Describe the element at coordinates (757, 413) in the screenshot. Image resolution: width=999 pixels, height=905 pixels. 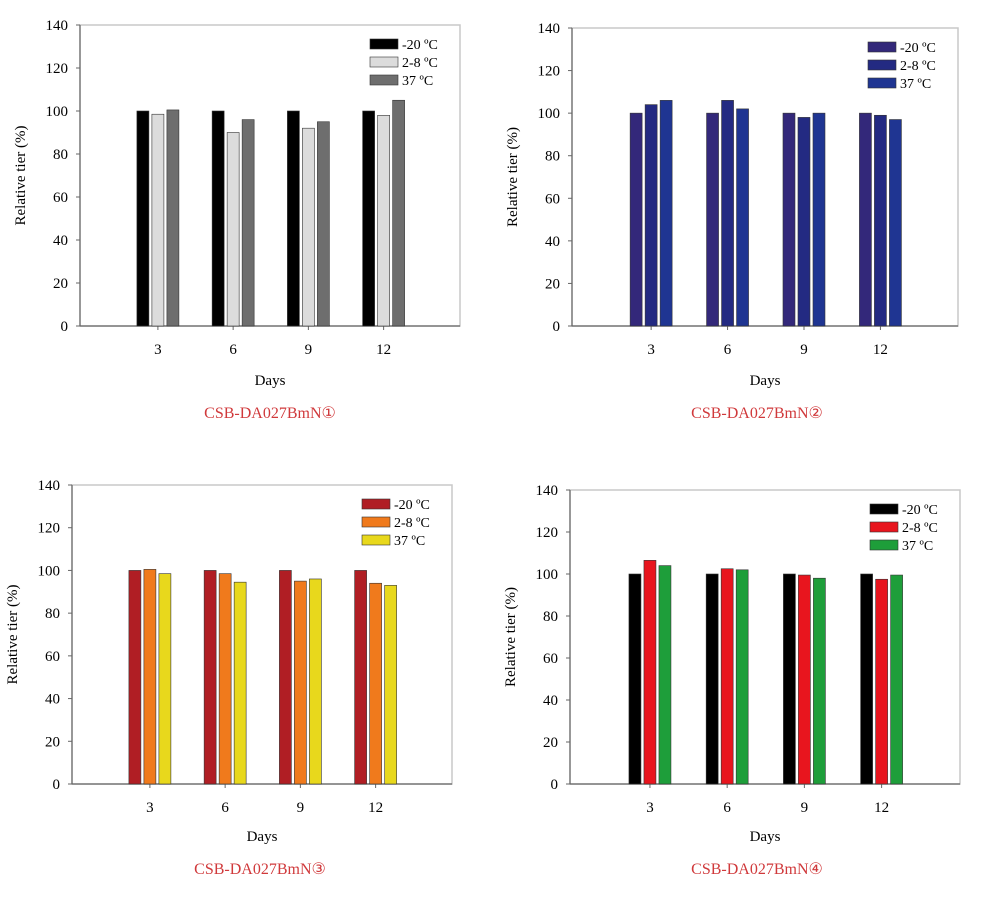
I see `chart-caption: CSB-DA027BmN②` at that location.